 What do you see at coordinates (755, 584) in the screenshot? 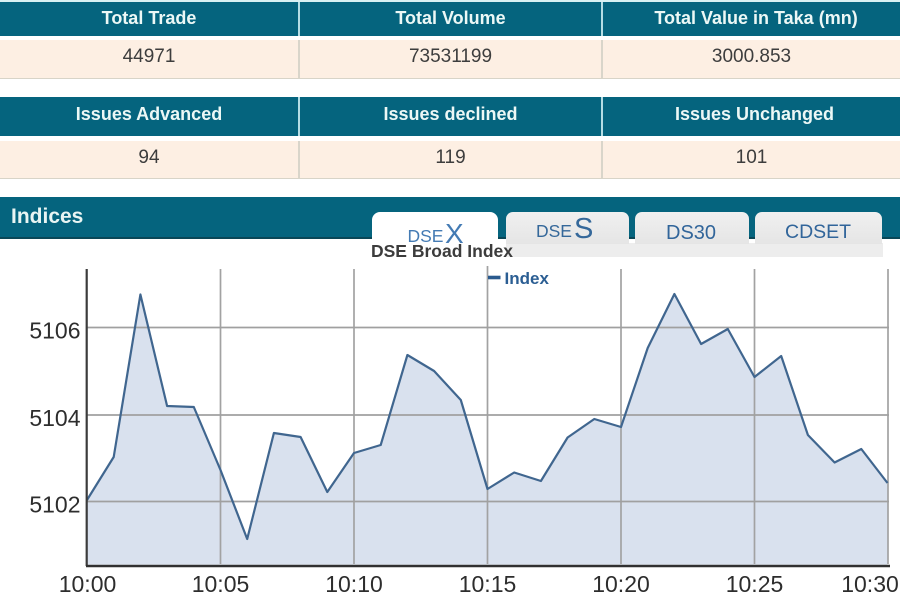
I see `svg-text: 10:25` at bounding box center [755, 584].